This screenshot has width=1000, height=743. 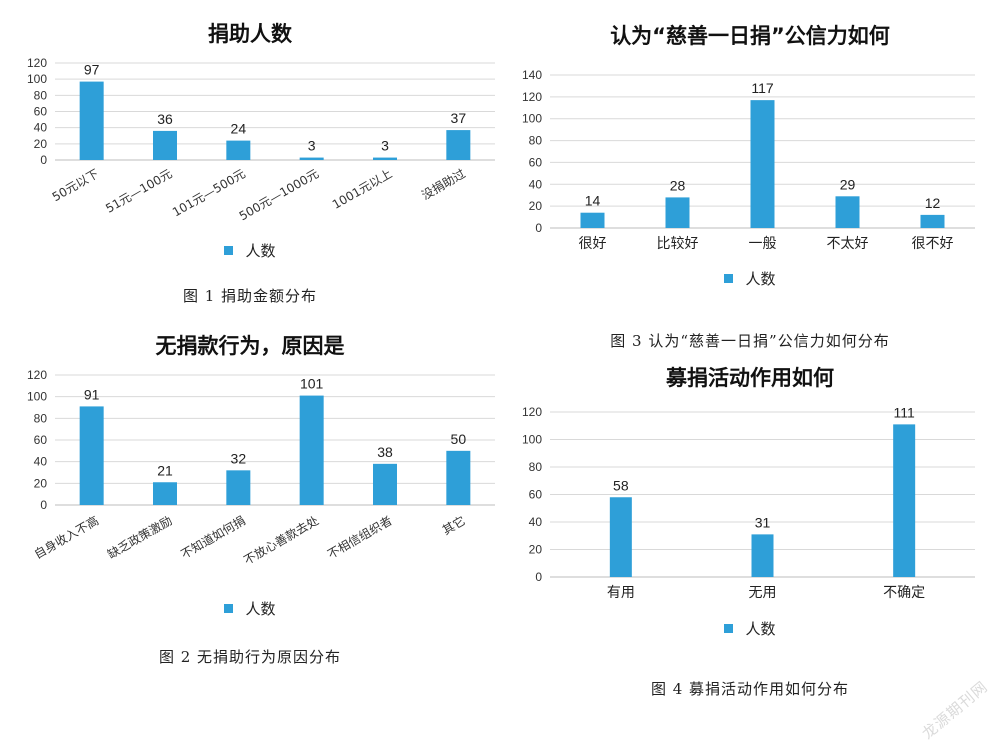 What do you see at coordinates (312, 384) in the screenshot?
I see `data-label: 101` at bounding box center [312, 384].